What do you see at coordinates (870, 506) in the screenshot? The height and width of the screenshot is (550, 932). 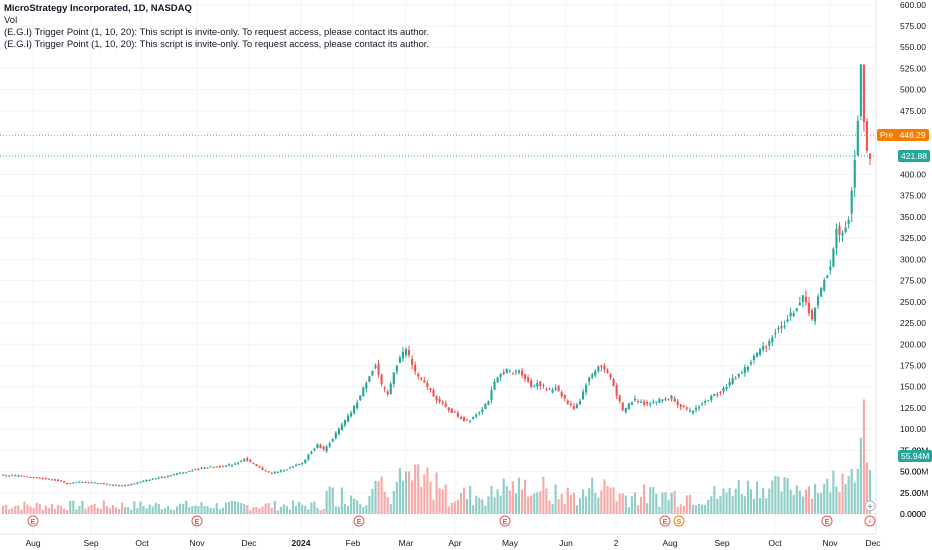 I see `add-event-button` at bounding box center [870, 506].